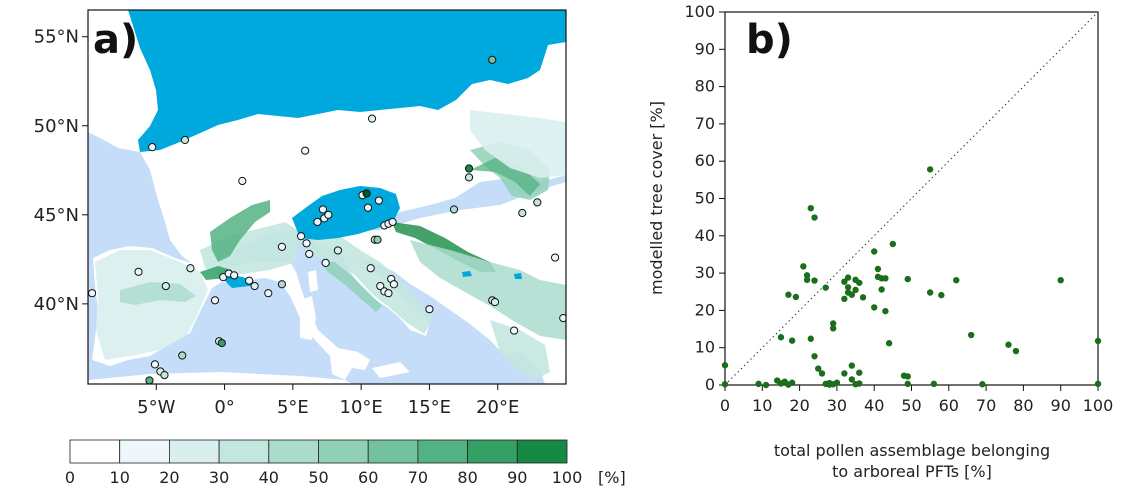 Image resolution: width=1121 pixels, height=494 pixels. What do you see at coordinates (520, 350) in the screenshot?
I see `cover-greece` at bounding box center [520, 350].